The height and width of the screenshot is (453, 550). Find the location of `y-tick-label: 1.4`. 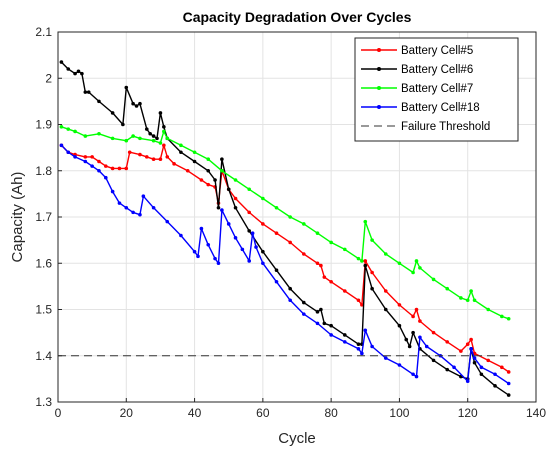

y-tick-label: 1.4 is located at coordinates (43, 356).